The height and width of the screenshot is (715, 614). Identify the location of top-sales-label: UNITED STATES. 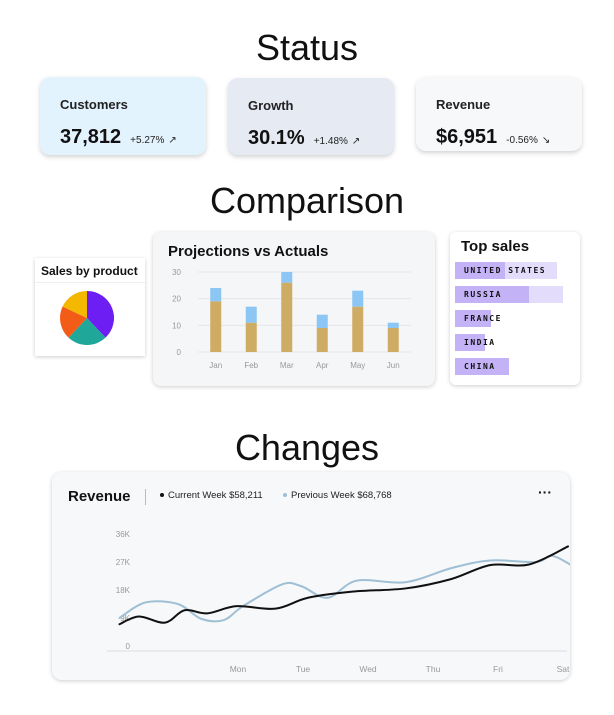
(505, 270).